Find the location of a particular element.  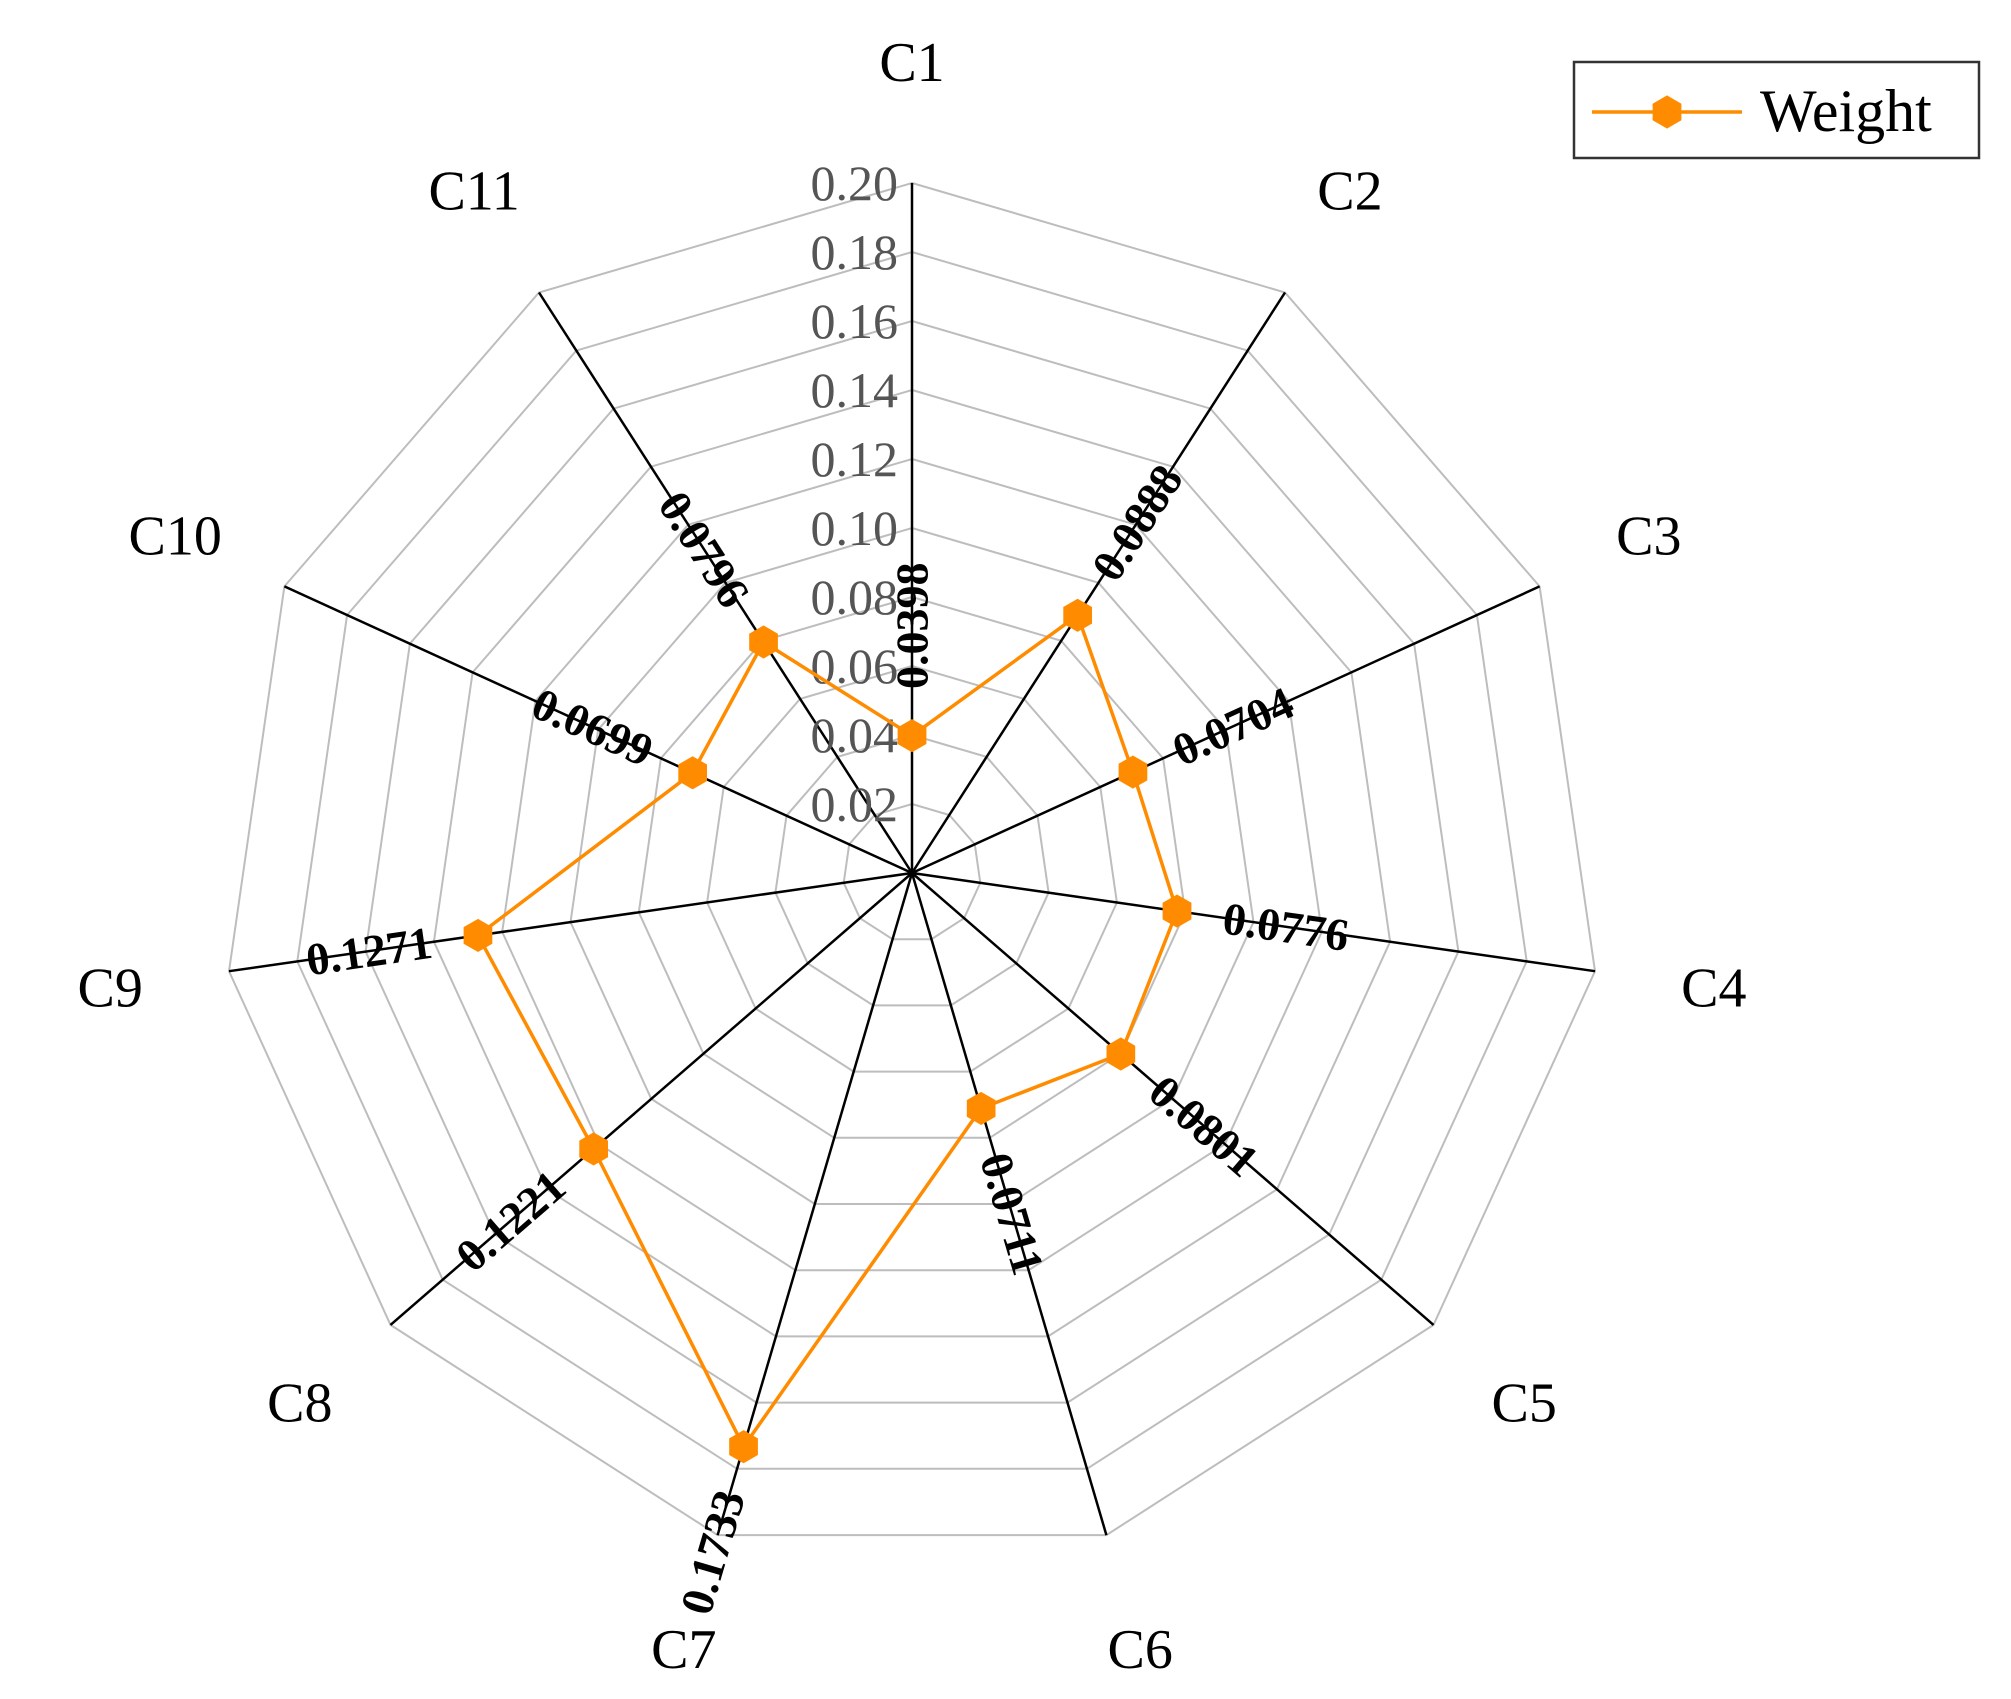

radial-tick-label: 0.14 is located at coordinates (855, 390).